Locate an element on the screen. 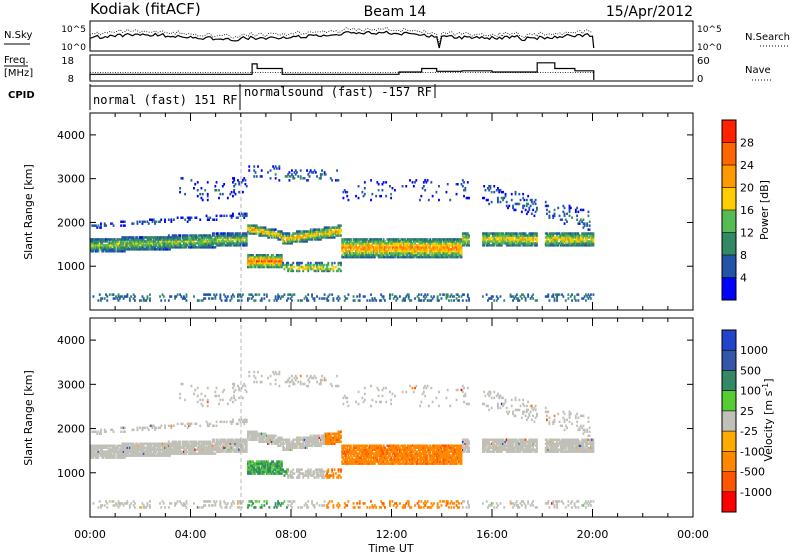 This screenshot has height=558, width=800. power-colorbar-tick-label: 24 is located at coordinates (747, 165).